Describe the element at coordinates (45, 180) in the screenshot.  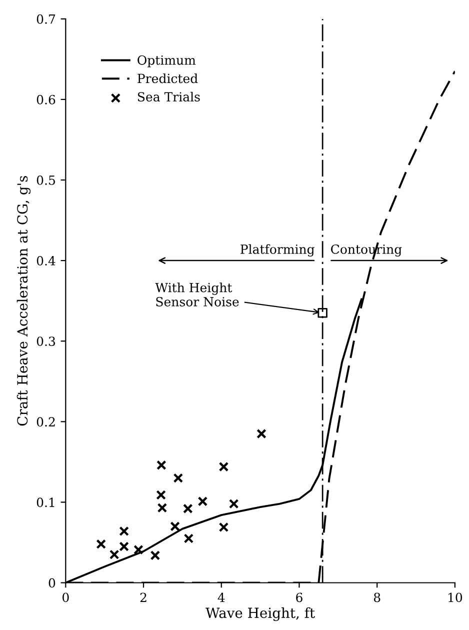
I see `y-tick-label: 0.5` at that location.